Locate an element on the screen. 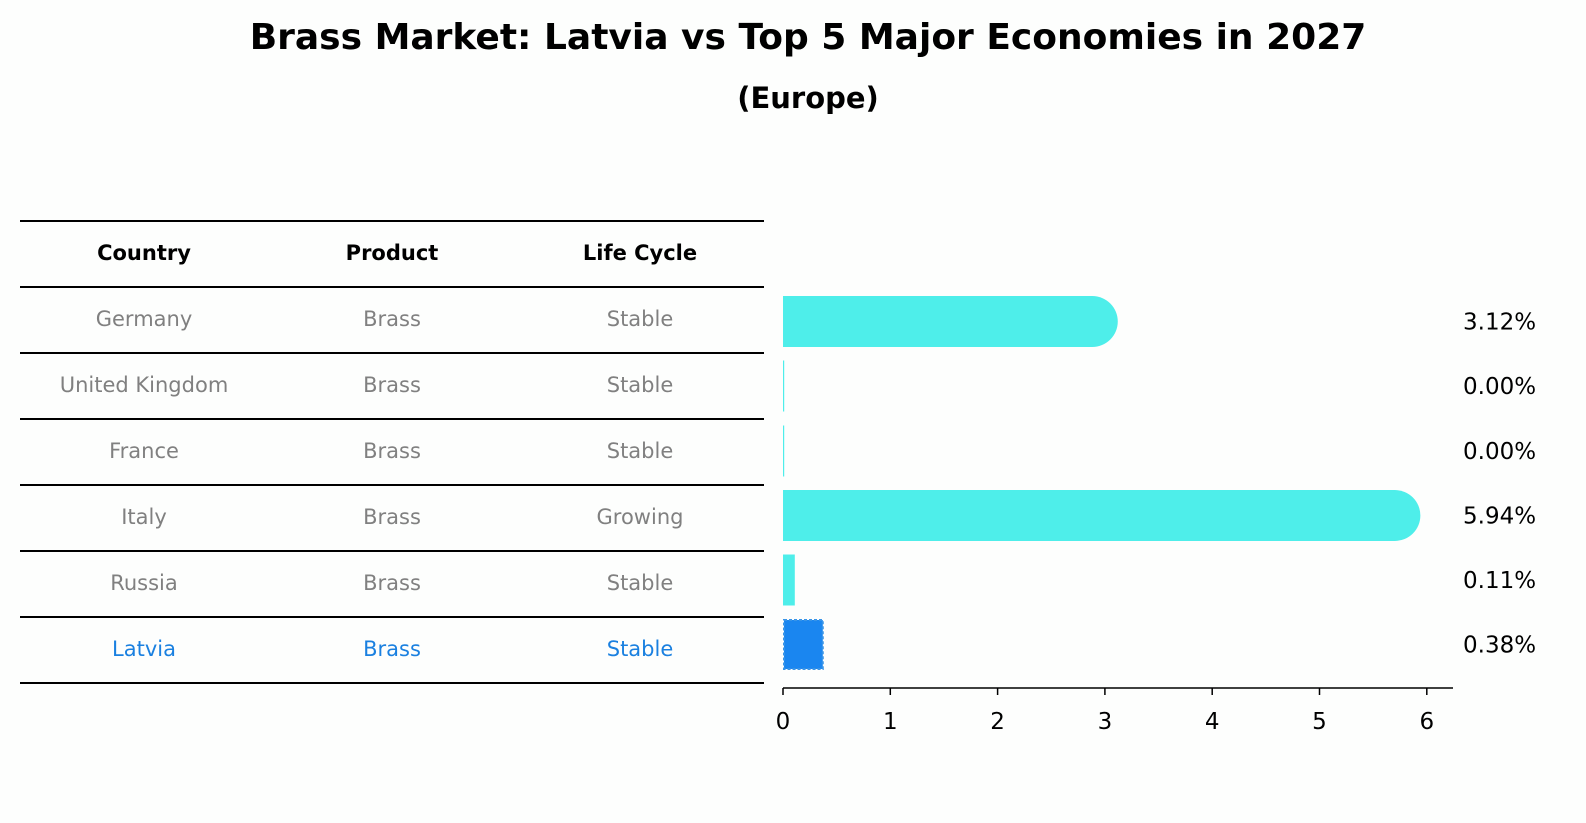 This screenshot has width=1586, height=823. table-cell-country: Italy is located at coordinates (144, 517).